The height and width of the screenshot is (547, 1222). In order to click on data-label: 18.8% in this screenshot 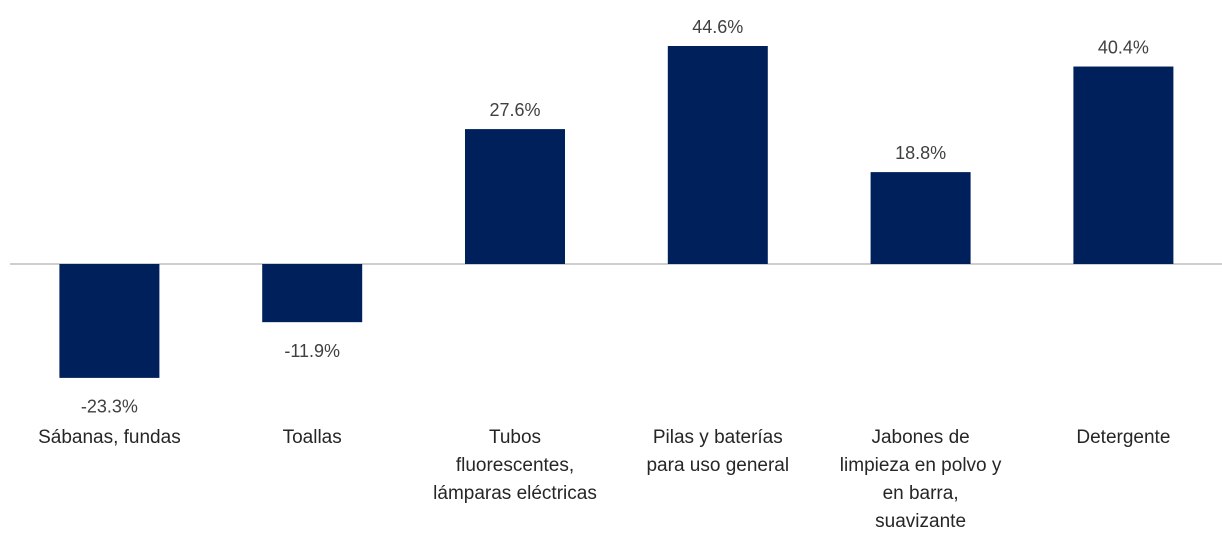, I will do `click(920, 153)`.